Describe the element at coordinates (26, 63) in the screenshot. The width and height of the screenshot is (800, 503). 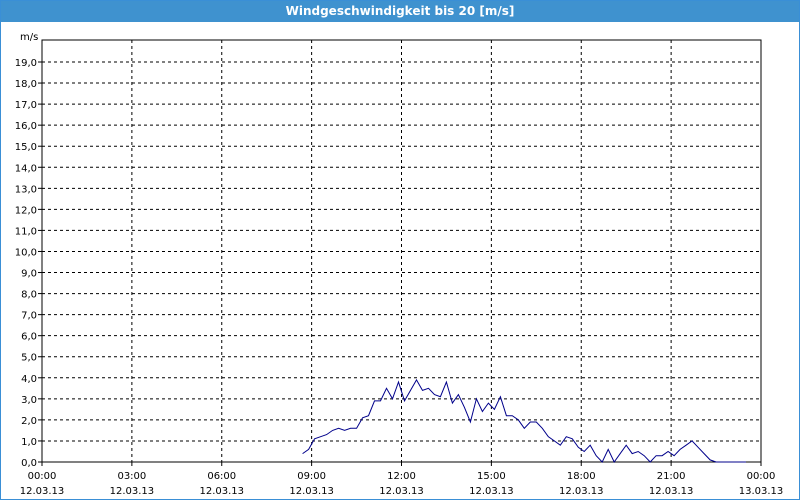
I see `y-tick-label: 19,0` at that location.